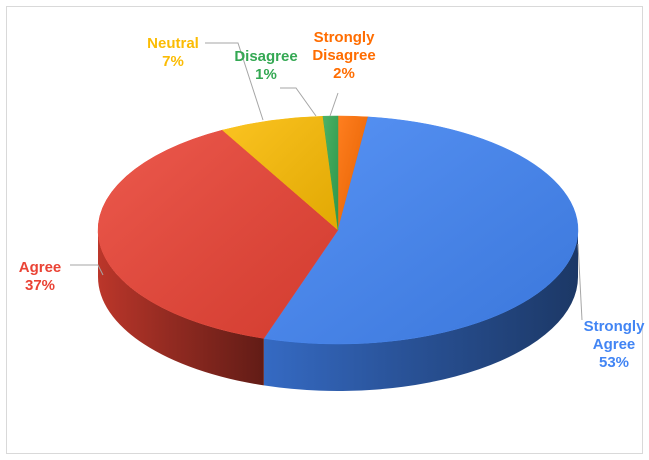  I want to click on leader-line-disagree, so click(298, 102).